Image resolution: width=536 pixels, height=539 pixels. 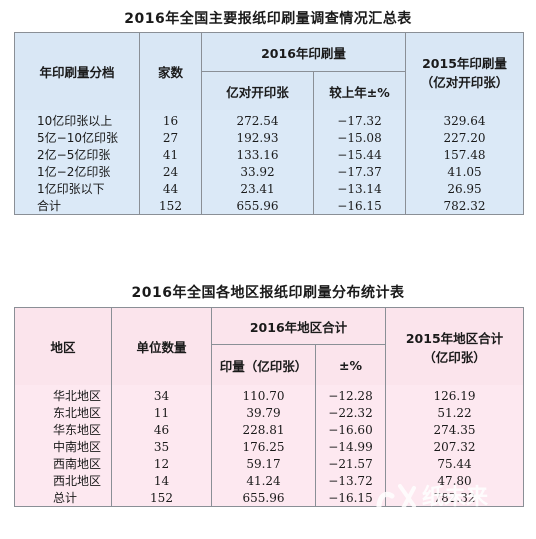 What do you see at coordinates (263, 364) in the screenshot?
I see `header-2016-volume: 印量（亿印张）` at bounding box center [263, 364].